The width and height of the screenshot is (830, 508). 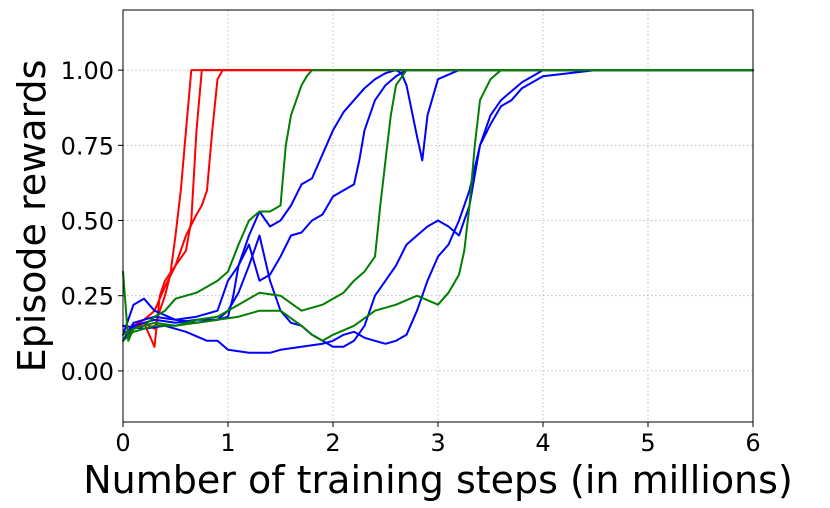 What do you see at coordinates (87, 71) in the screenshot?
I see `y-tick-label: 1.00` at bounding box center [87, 71].